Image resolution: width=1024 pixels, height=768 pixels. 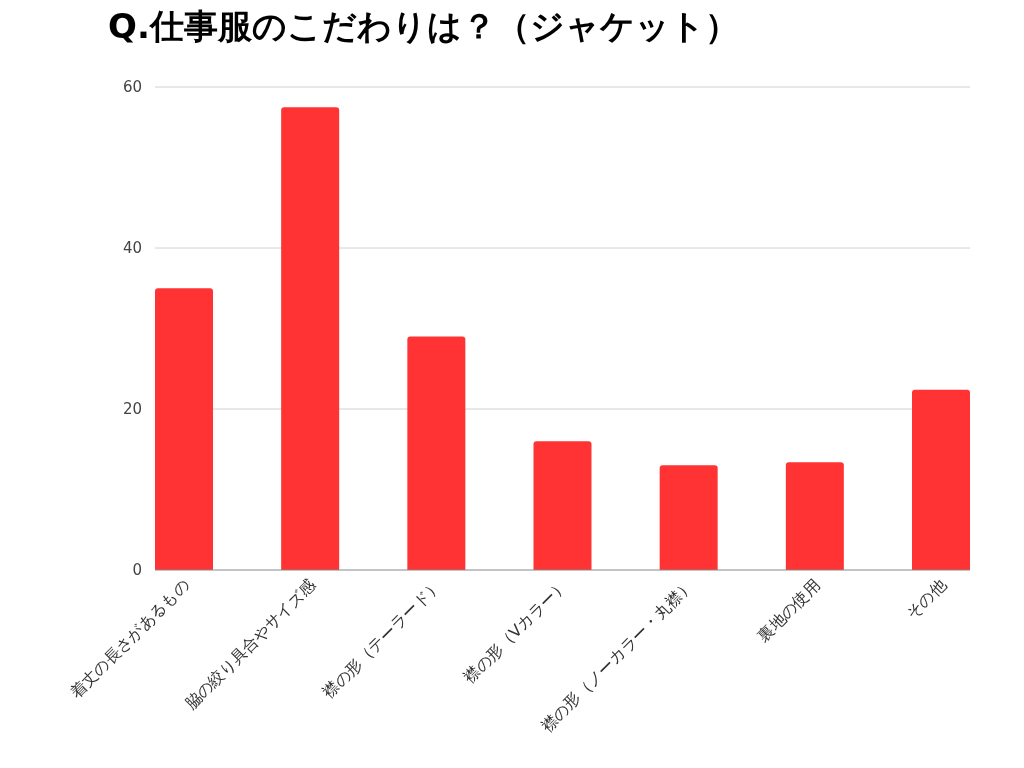 I want to click on x-tick-label: 襟の形（テーラード）, so click(x=382, y=638).